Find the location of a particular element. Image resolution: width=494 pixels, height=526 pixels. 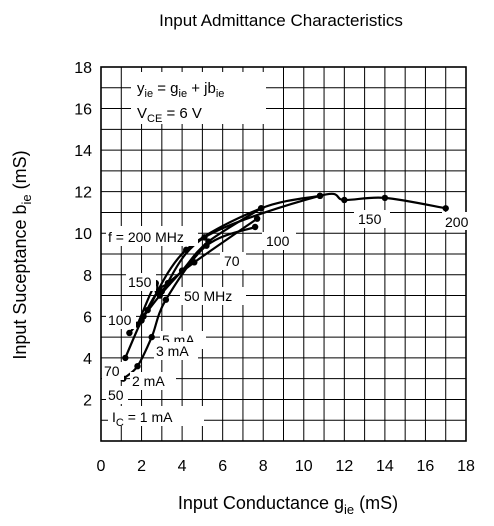

legend-line-2: VCE = 6 V is located at coordinates (169, 115).